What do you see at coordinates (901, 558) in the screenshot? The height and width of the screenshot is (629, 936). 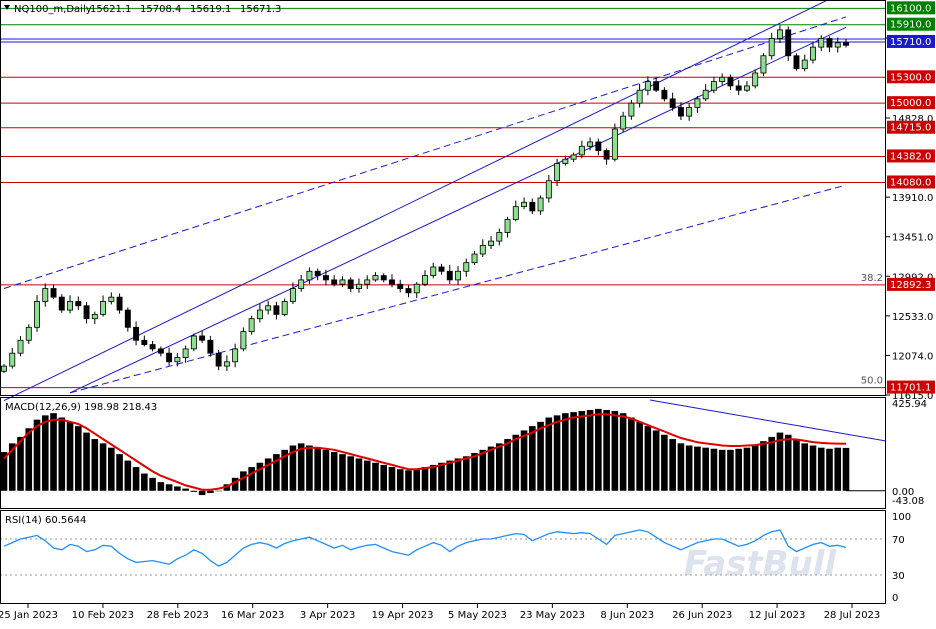 I see `rsi-y-axis: 100 70 30 0` at bounding box center [901, 558].